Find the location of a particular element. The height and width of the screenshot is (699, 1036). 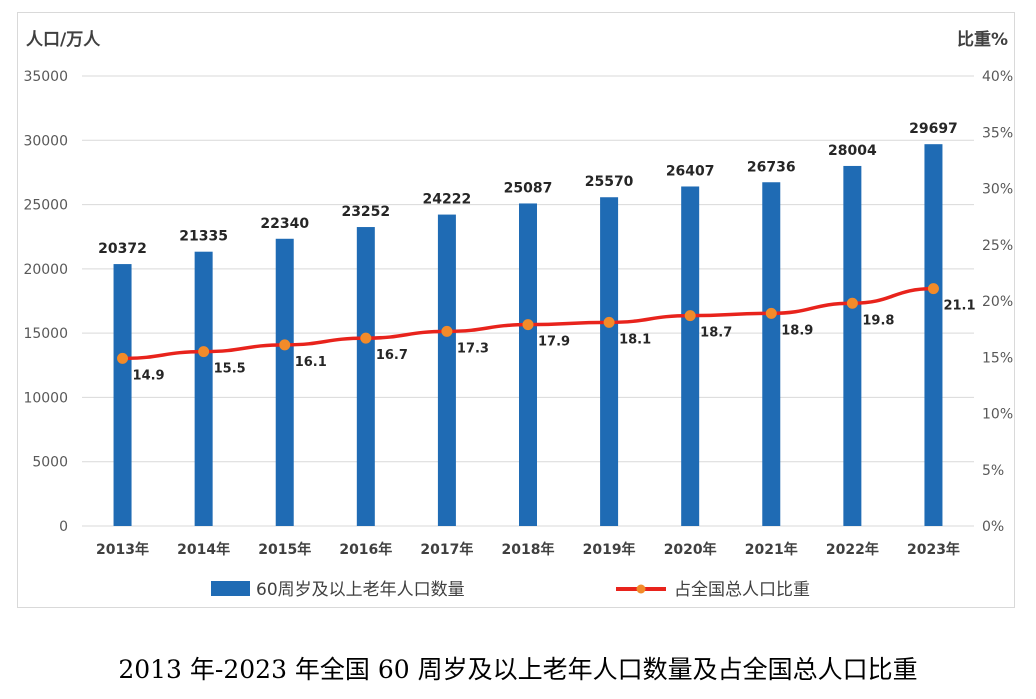

y-right-tick-label: 40% is located at coordinates (997, 77).